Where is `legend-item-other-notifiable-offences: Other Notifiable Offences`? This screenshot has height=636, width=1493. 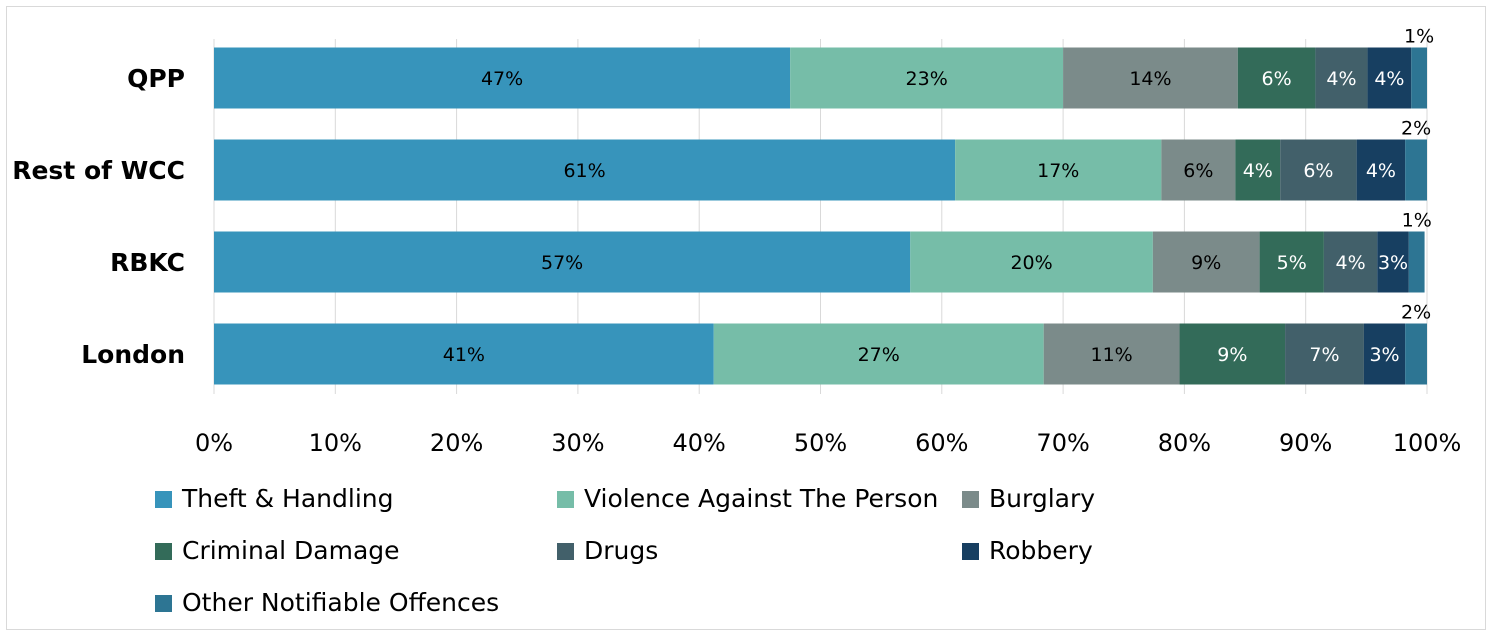
legend-item-other-notifiable-offences: Other Notifiable Offences is located at coordinates (327, 602).